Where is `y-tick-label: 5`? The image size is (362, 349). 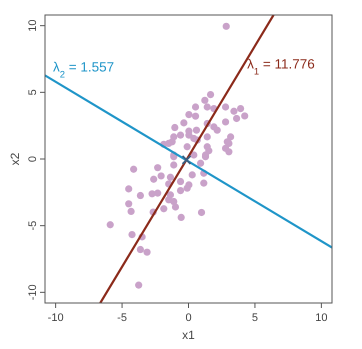 y-tick-label: 5 is located at coordinates (33, 92).